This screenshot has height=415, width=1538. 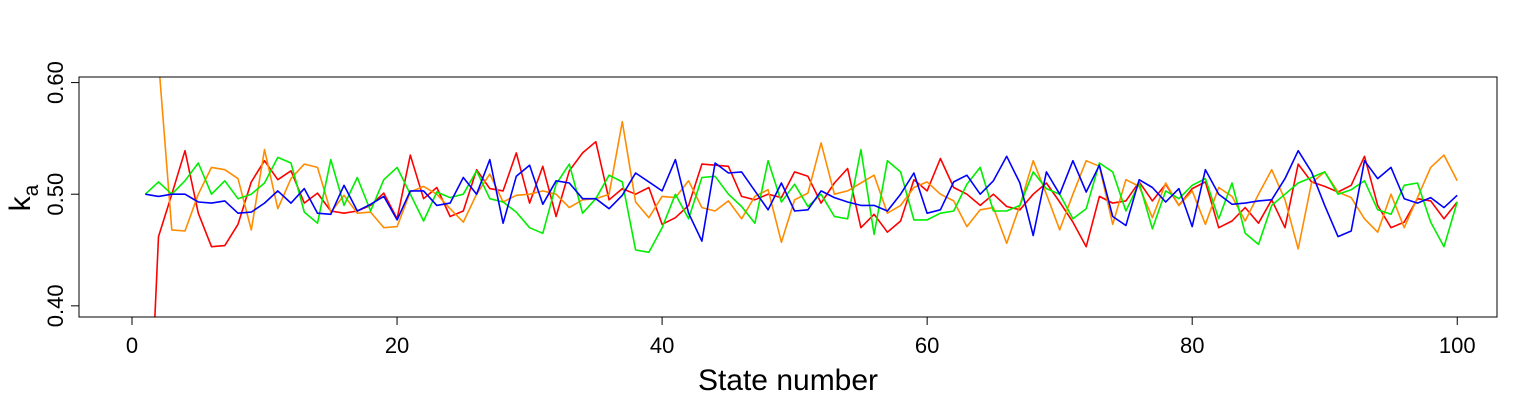 I want to click on x-tick-label: 20, so click(x=397, y=345).